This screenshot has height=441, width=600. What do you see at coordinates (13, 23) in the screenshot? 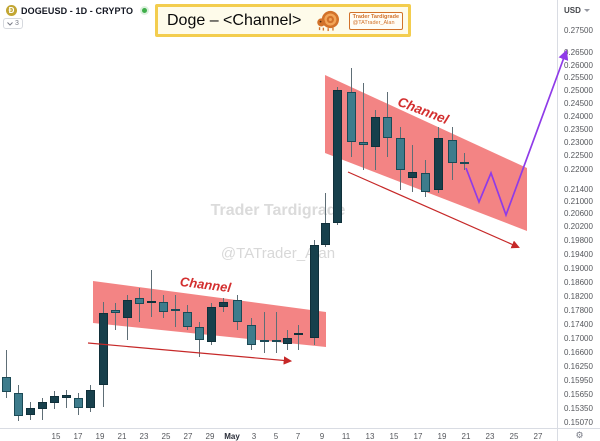
I see `indicator-collapse-chip: 3` at bounding box center [13, 23].